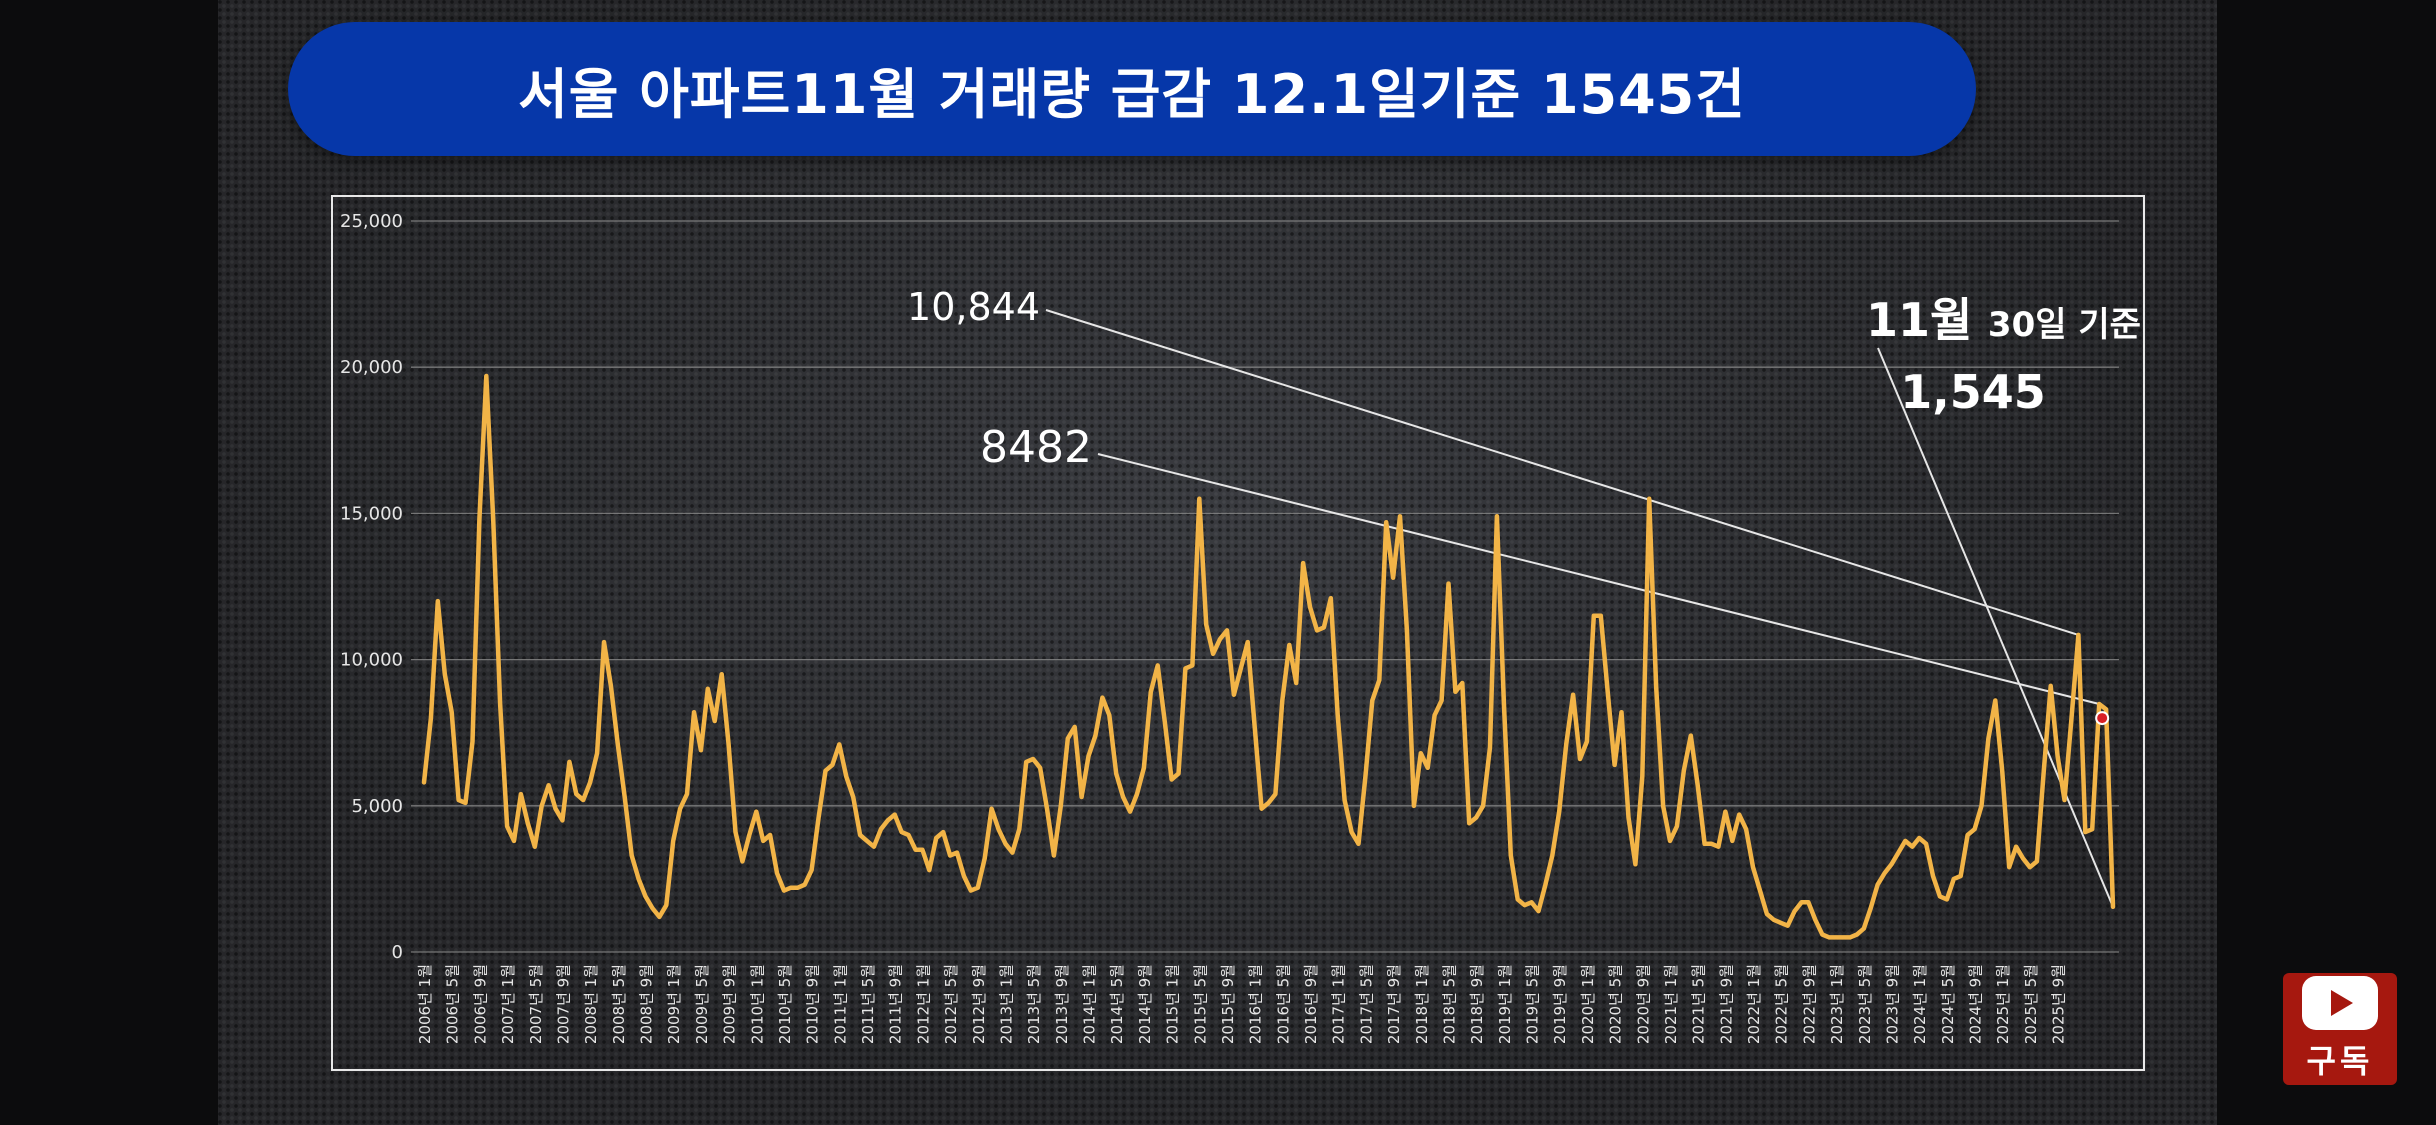  What do you see at coordinates (1588, 1004) in the screenshot?
I see `x-tick-label: 2020년 1월` at bounding box center [1588, 1004].